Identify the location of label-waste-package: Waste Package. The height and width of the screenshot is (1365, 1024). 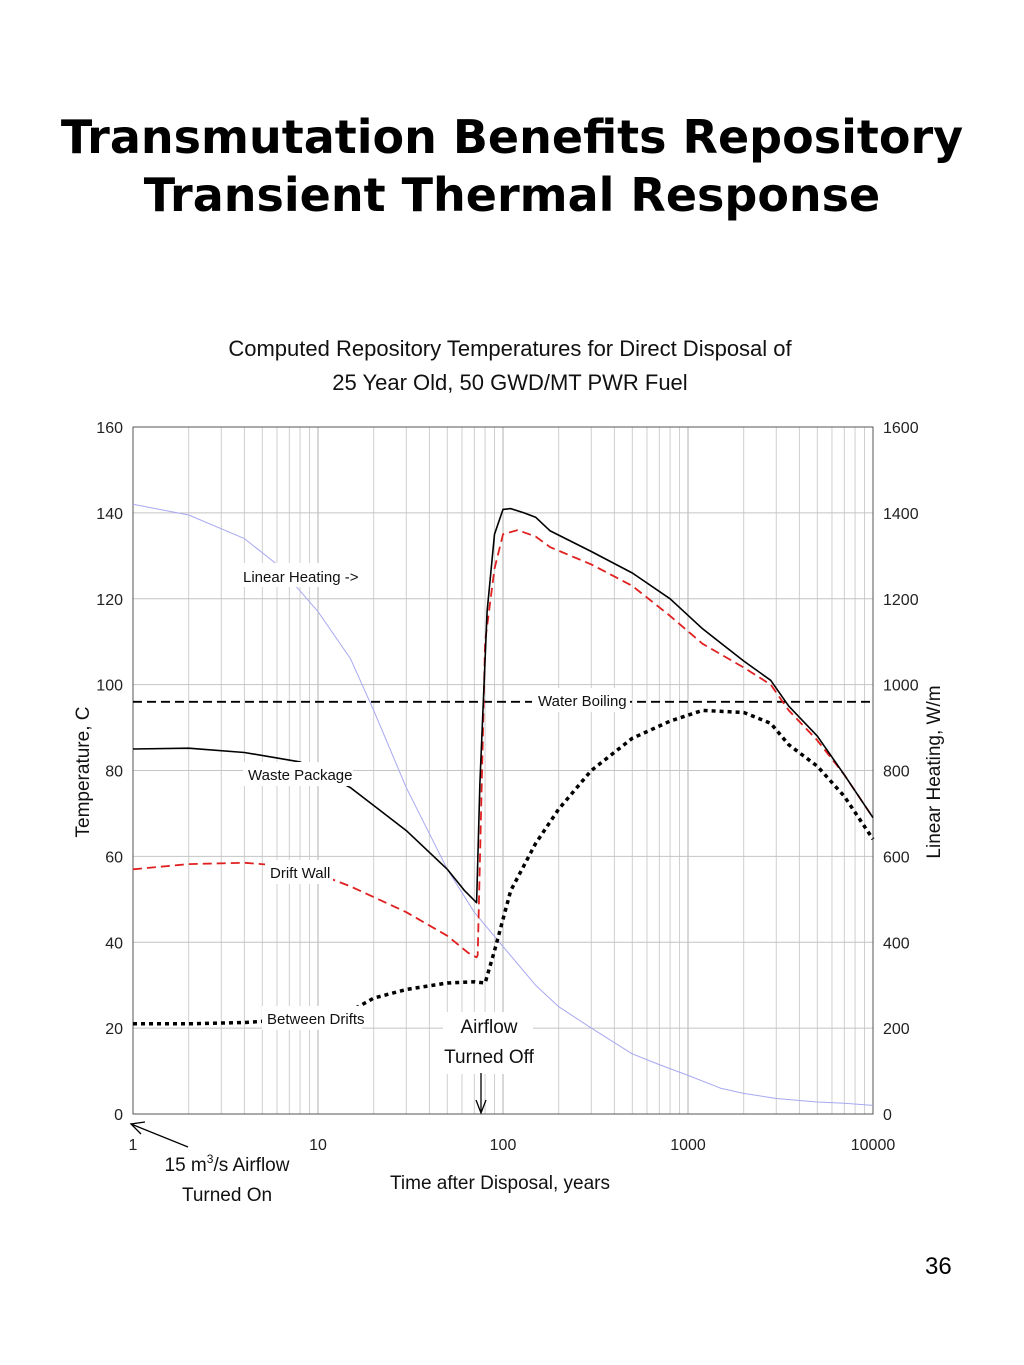
(298, 774).